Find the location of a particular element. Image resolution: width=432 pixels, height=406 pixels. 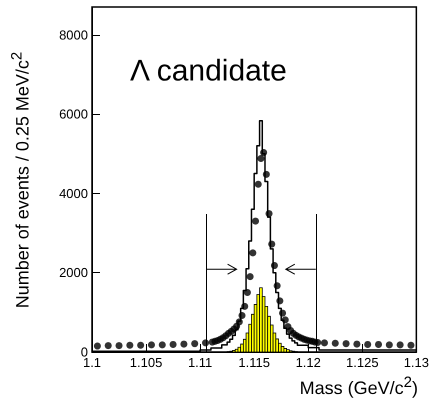

x-tick-label: 1.105 is located at coordinates (146, 362).